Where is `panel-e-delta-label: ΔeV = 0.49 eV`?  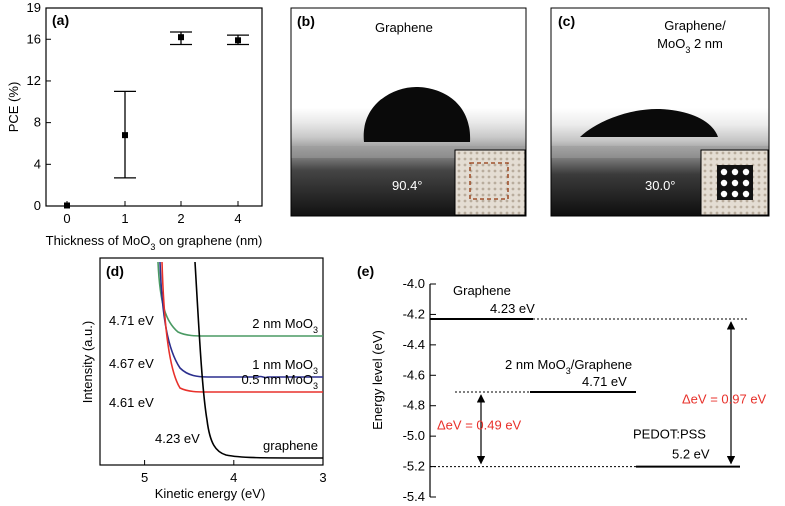
panel-e-delta-label: ΔeV = 0.49 eV is located at coordinates (479, 424).